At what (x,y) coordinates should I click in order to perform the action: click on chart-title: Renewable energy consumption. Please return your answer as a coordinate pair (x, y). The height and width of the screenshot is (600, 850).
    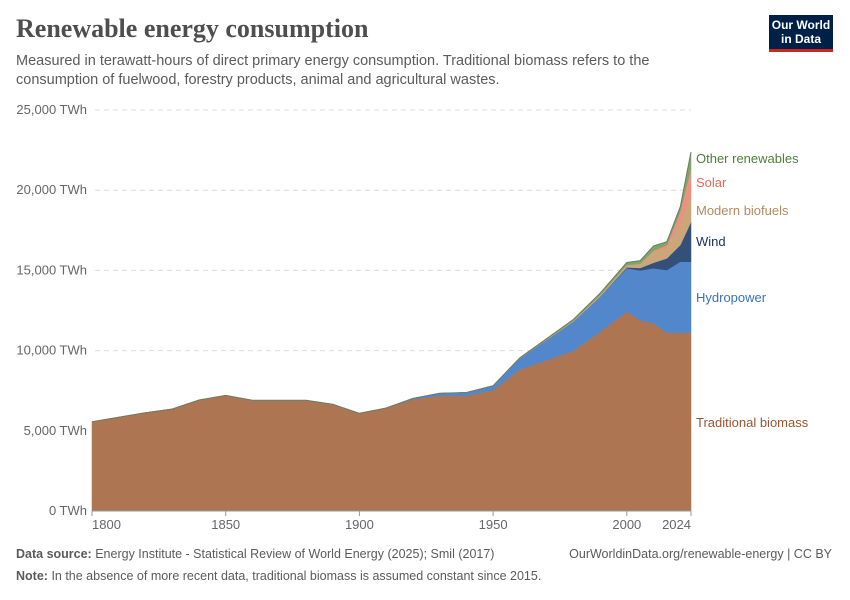
    Looking at the image, I should click on (192, 28).